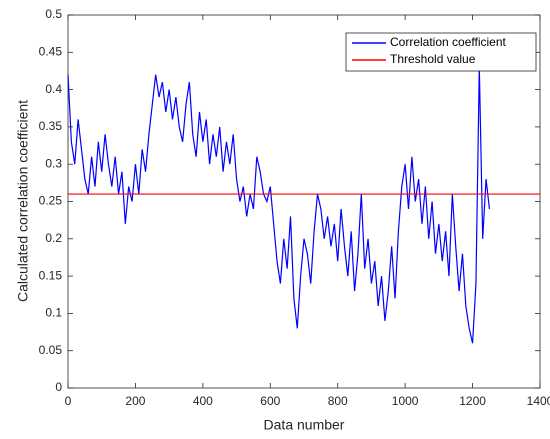  What do you see at coordinates (58, 387) in the screenshot?
I see `y-tick-label: 0` at bounding box center [58, 387].